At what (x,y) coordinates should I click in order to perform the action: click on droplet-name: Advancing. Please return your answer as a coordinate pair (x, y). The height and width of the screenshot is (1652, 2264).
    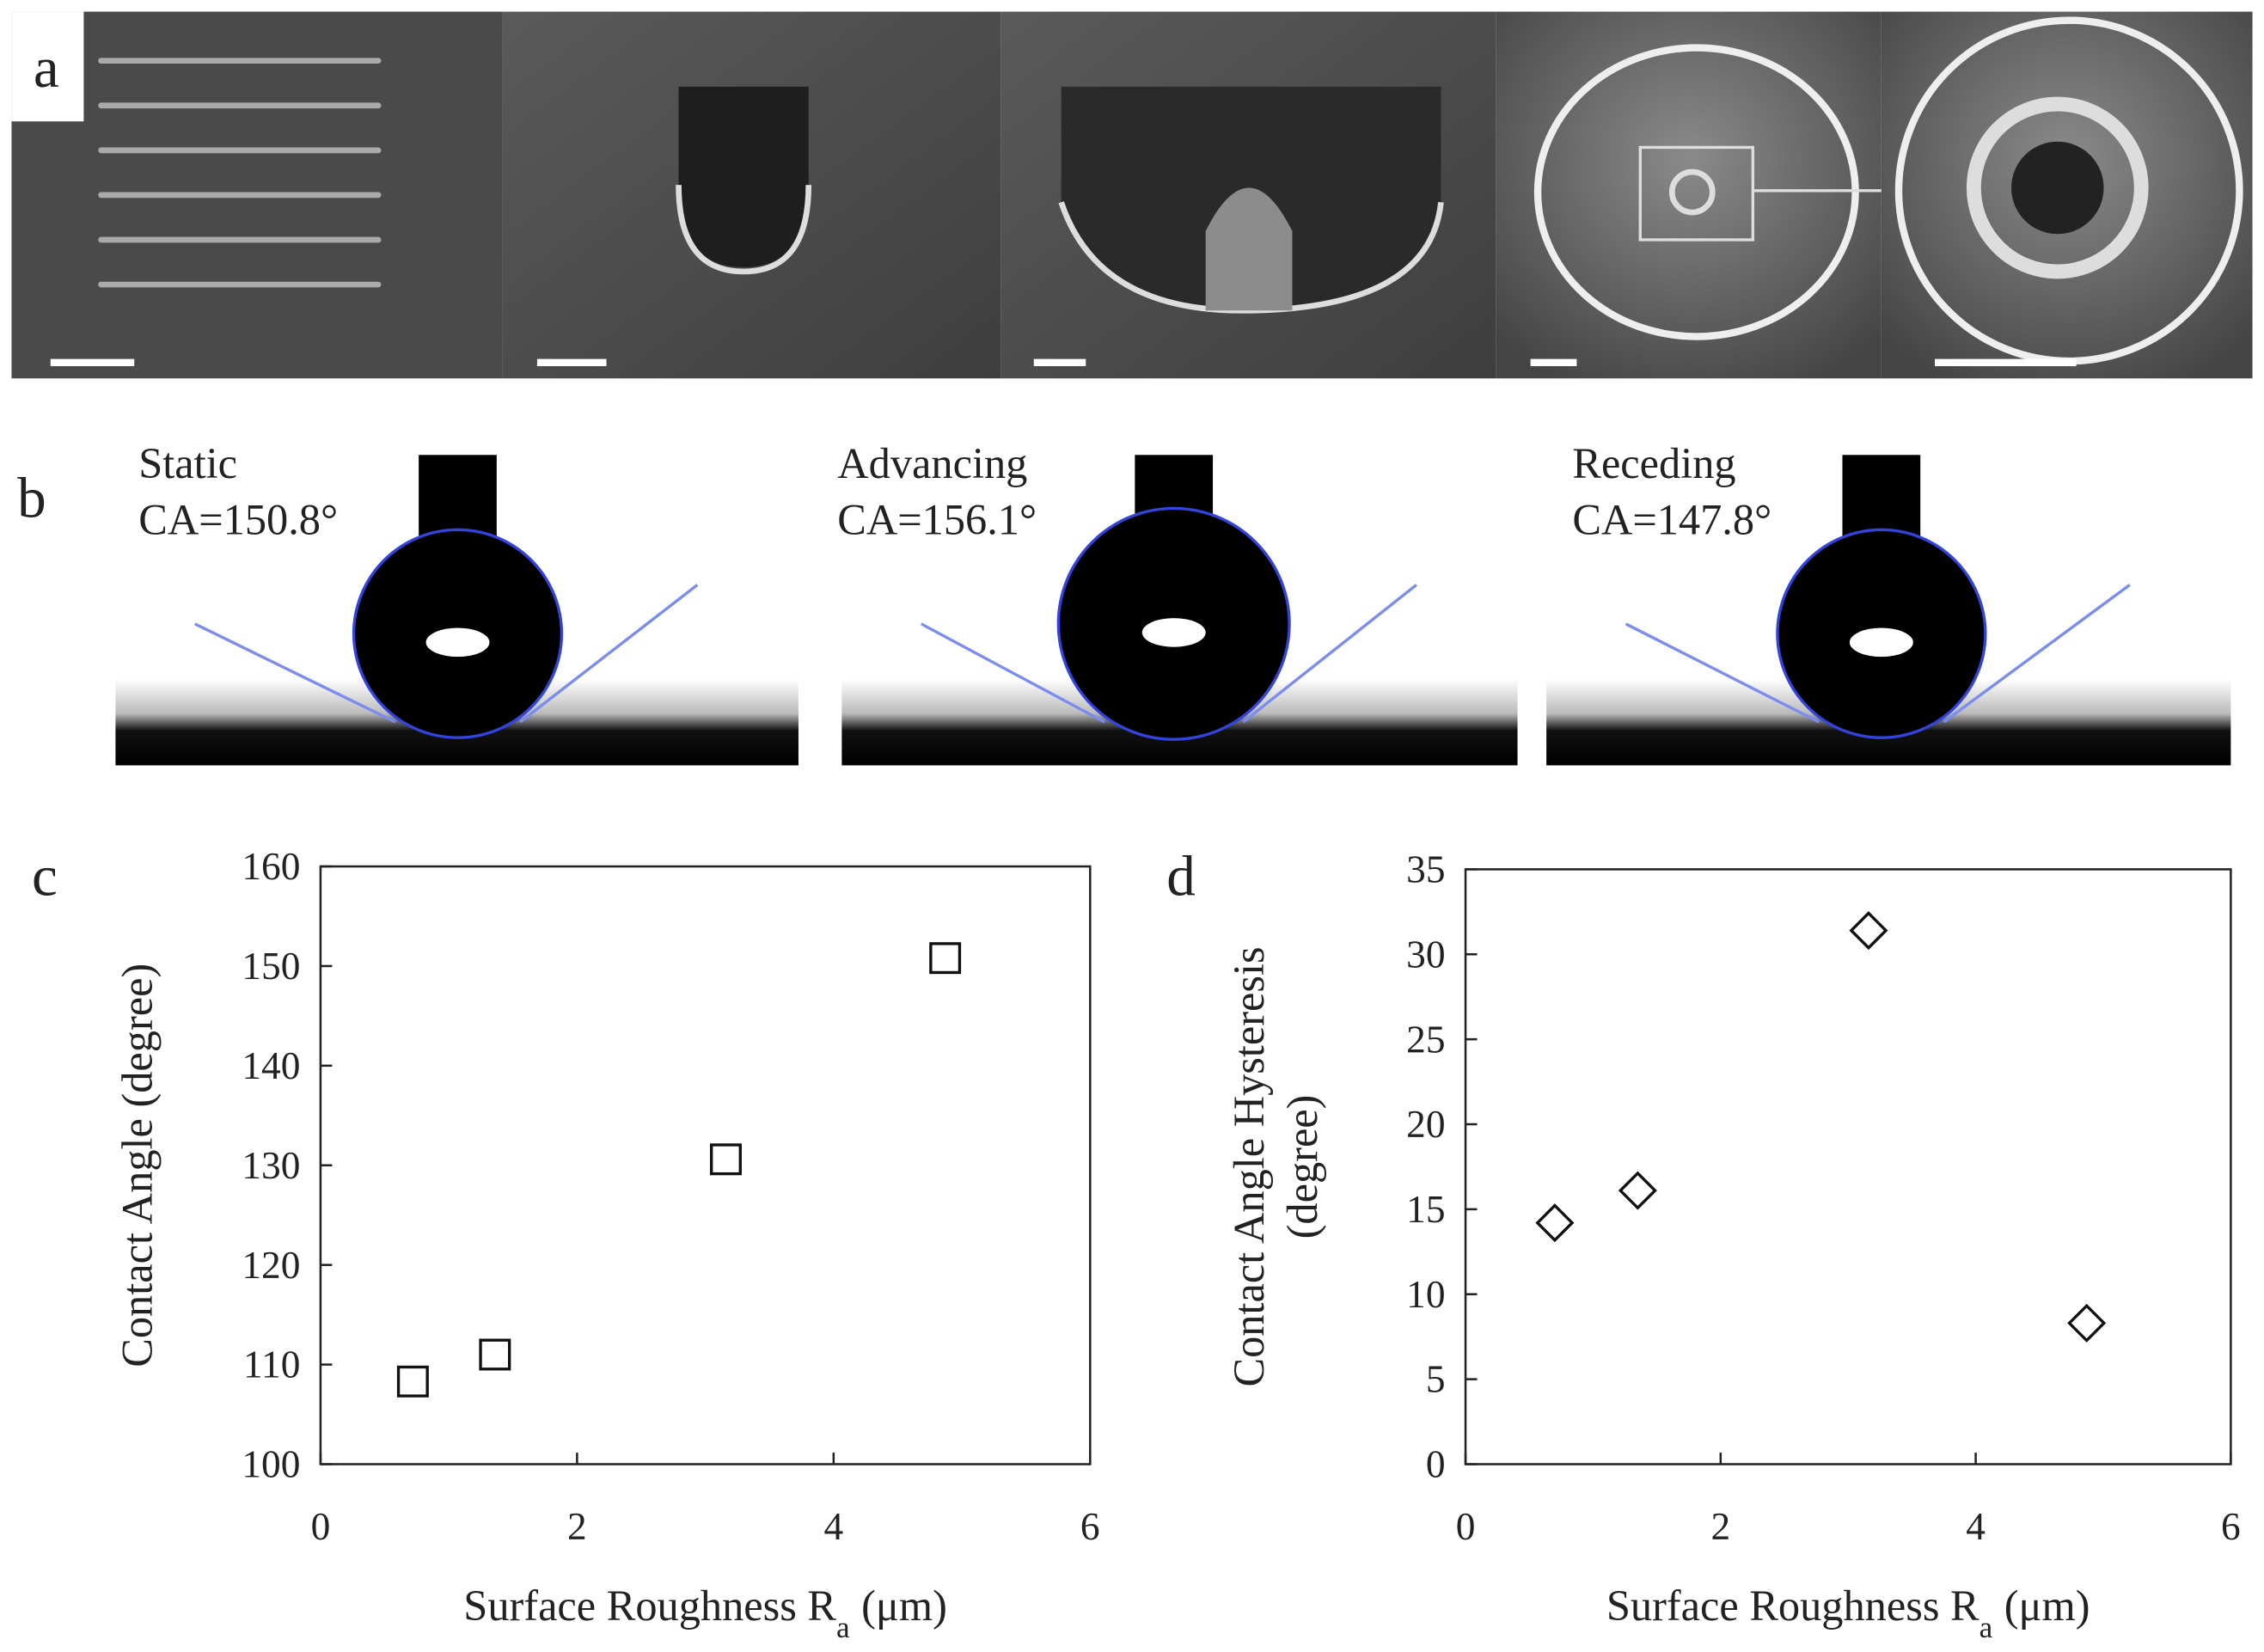
    Looking at the image, I should click on (932, 463).